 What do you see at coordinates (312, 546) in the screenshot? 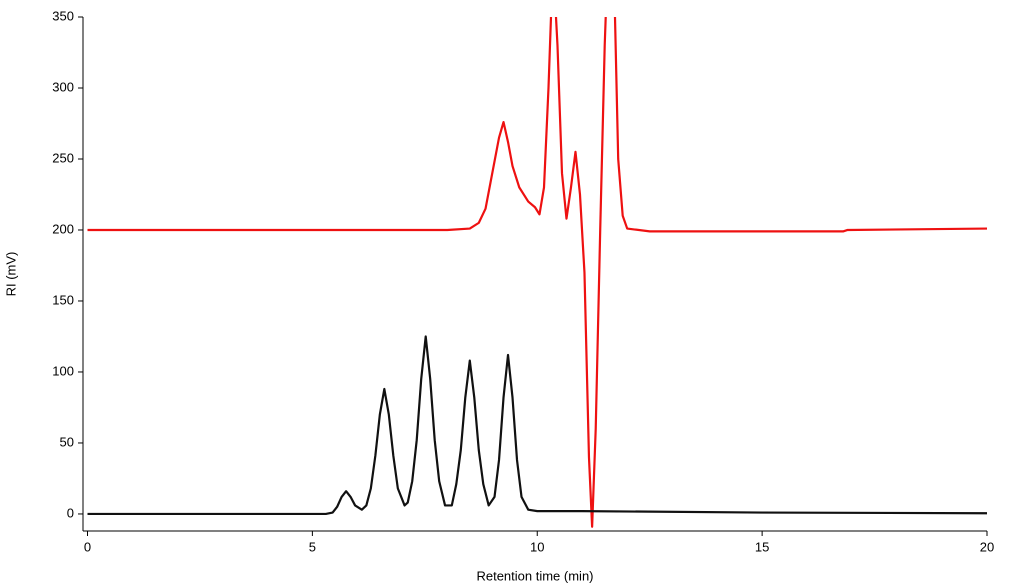
I see `x-tick-label: 5` at bounding box center [312, 546].